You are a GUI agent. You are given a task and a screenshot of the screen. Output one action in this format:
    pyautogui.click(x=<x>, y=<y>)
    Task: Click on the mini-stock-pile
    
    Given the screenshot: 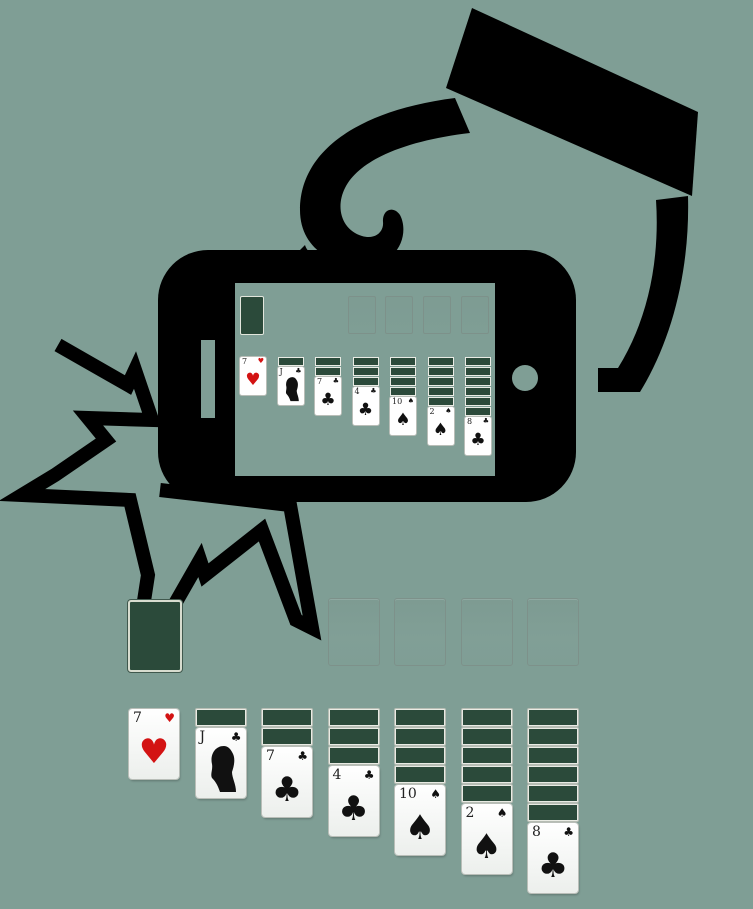 What is the action you would take?
    pyautogui.click(x=252, y=315)
    